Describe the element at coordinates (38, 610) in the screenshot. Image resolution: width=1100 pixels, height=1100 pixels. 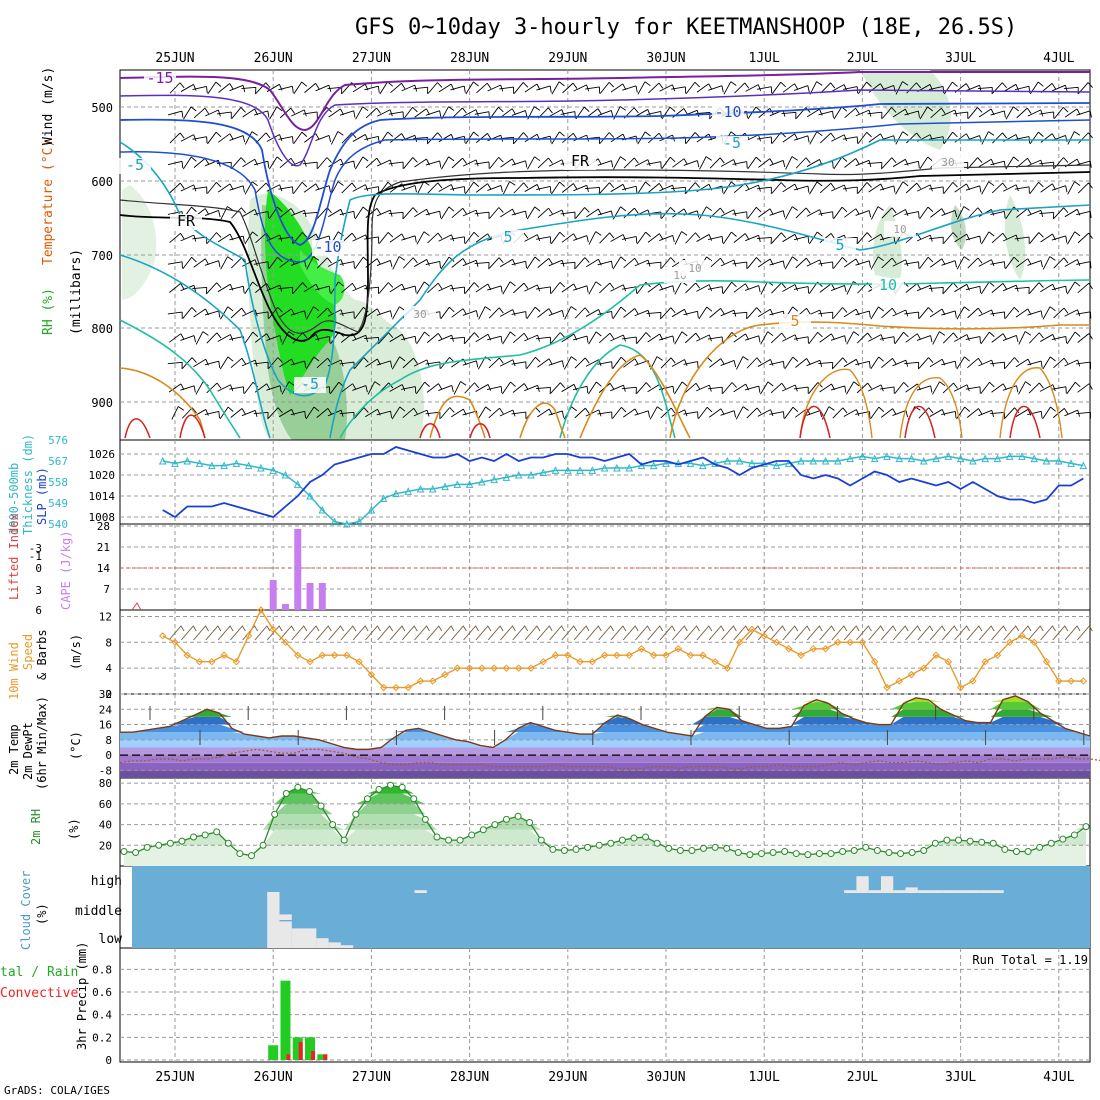
I see `li-tick-label: 6` at that location.